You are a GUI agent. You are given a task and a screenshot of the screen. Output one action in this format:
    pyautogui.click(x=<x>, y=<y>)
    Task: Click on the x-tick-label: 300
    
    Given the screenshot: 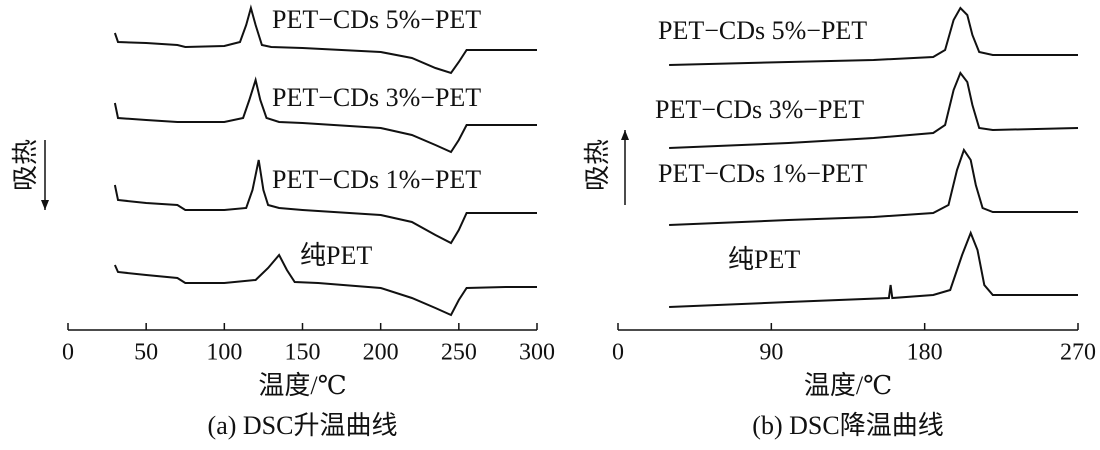 What is the action you would take?
    pyautogui.click(x=537, y=353)
    